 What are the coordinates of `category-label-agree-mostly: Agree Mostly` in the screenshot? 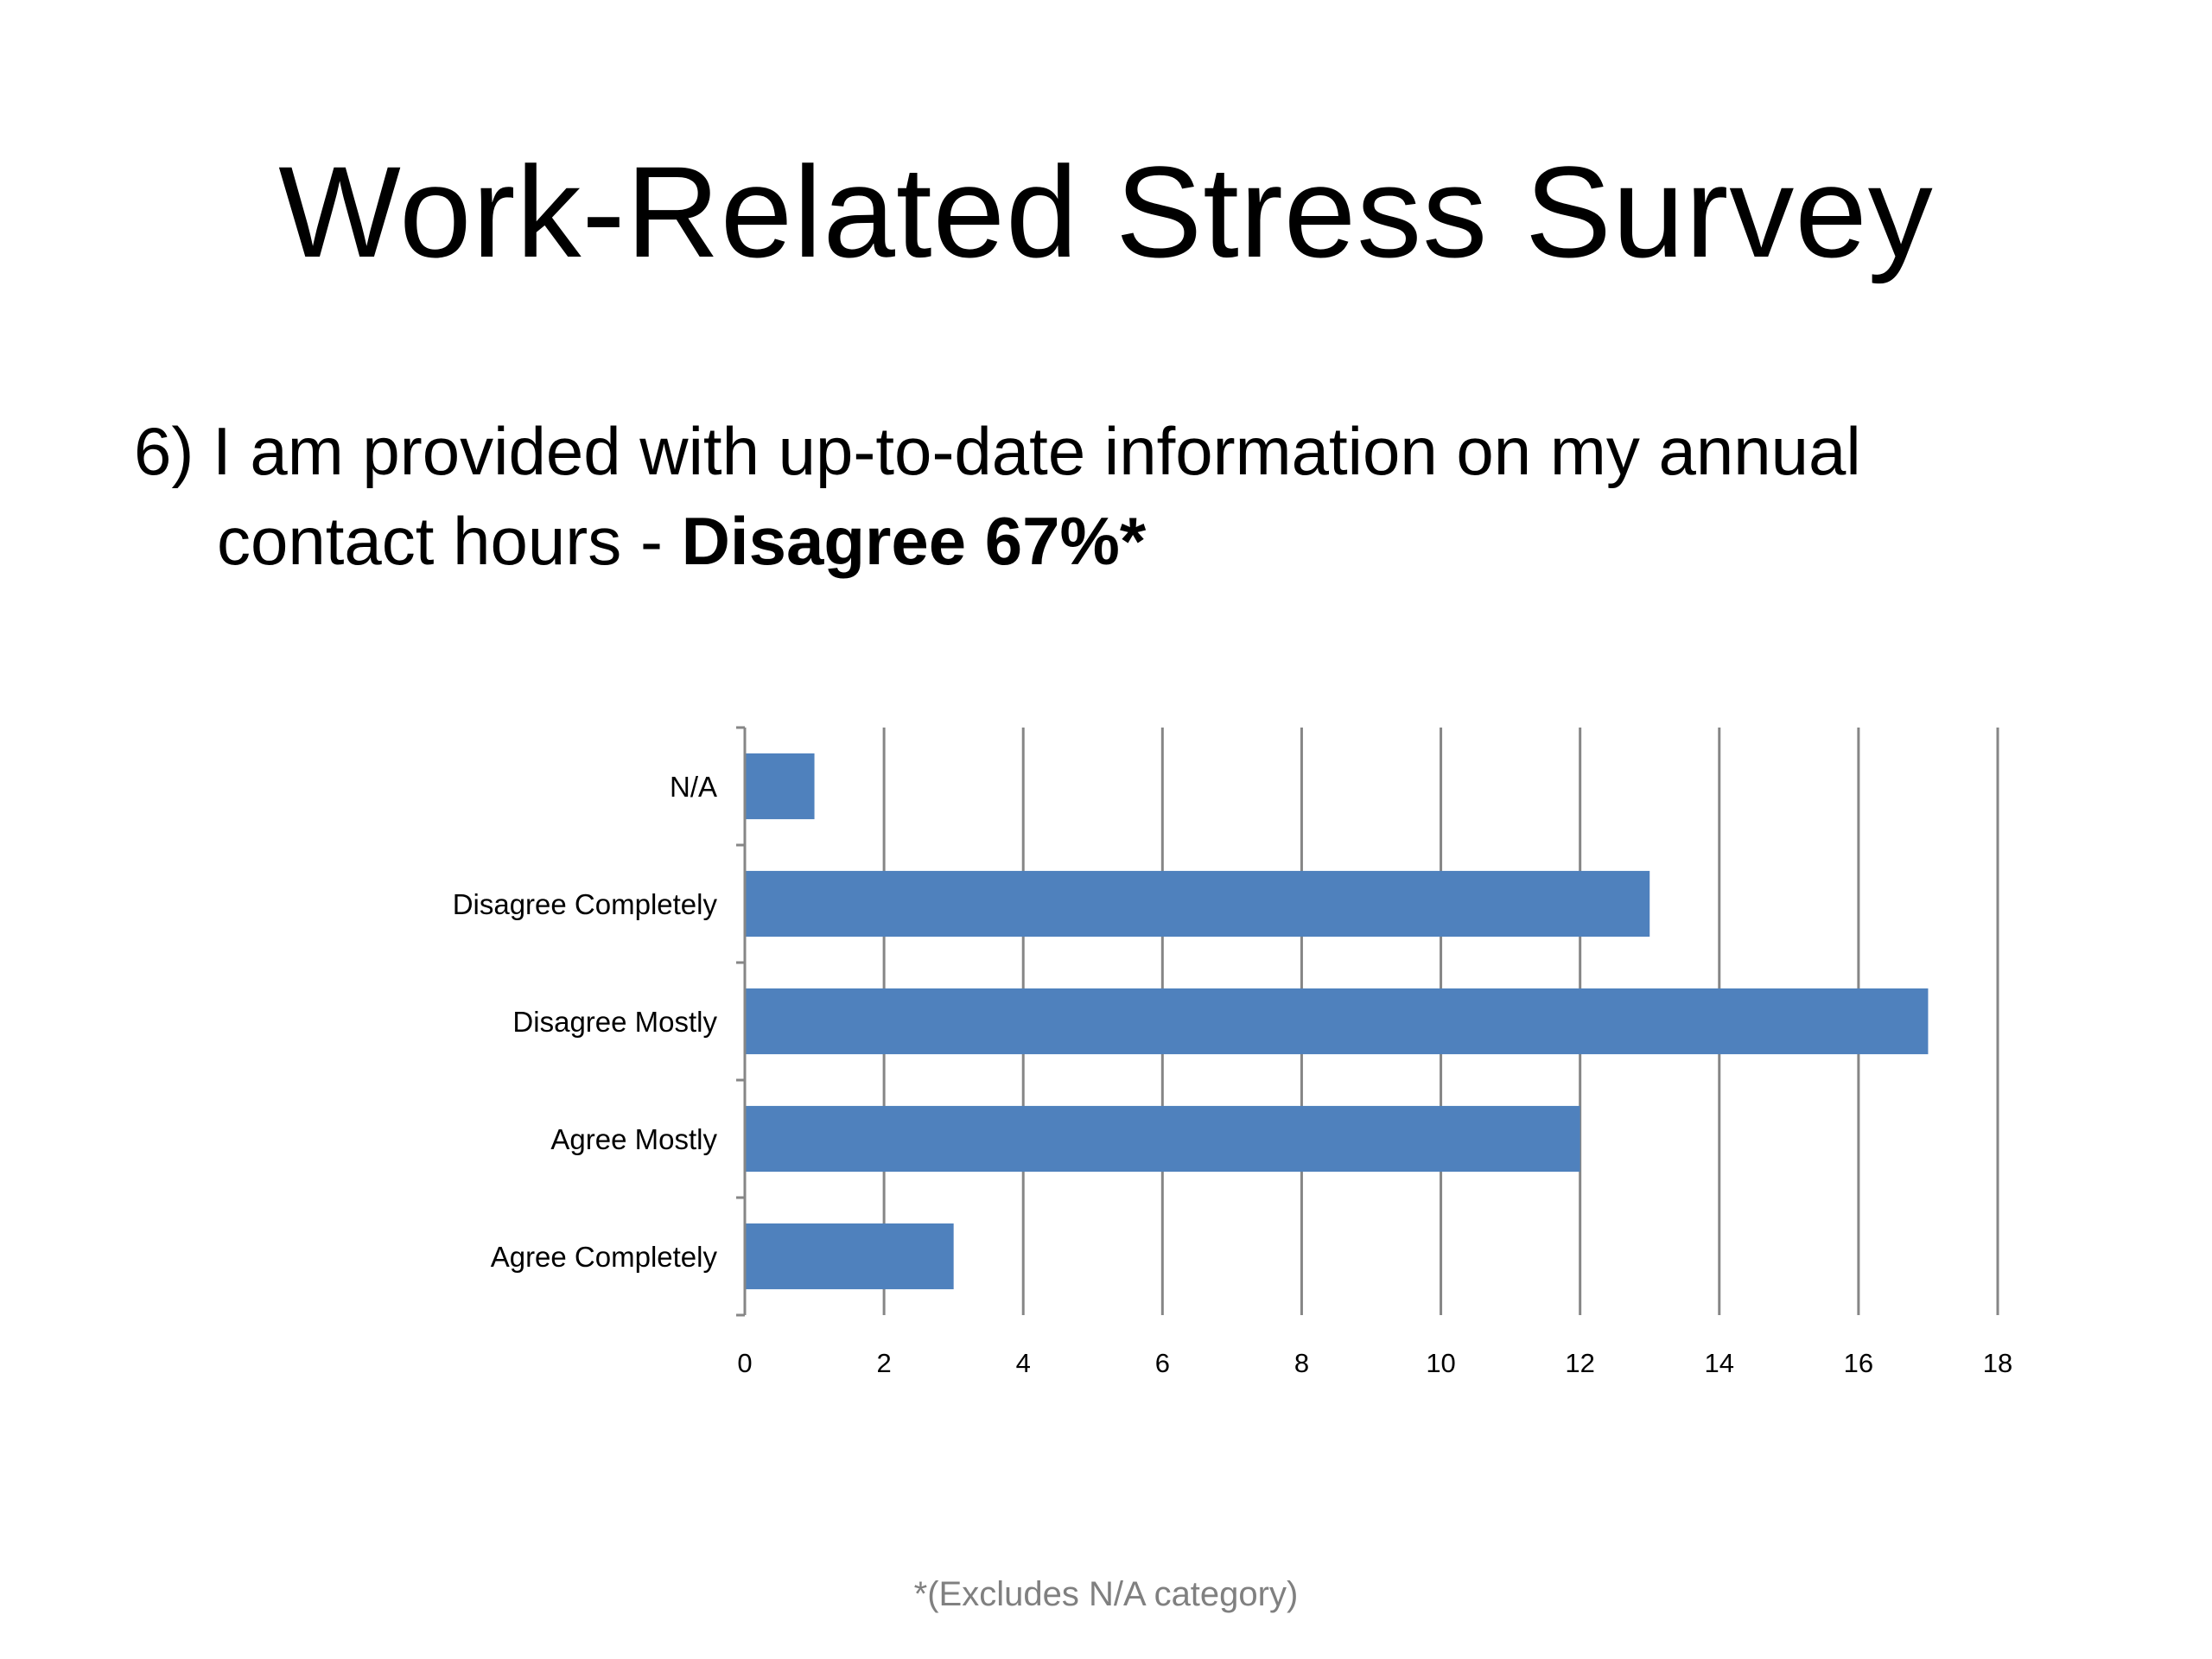 It's located at (633, 1139).